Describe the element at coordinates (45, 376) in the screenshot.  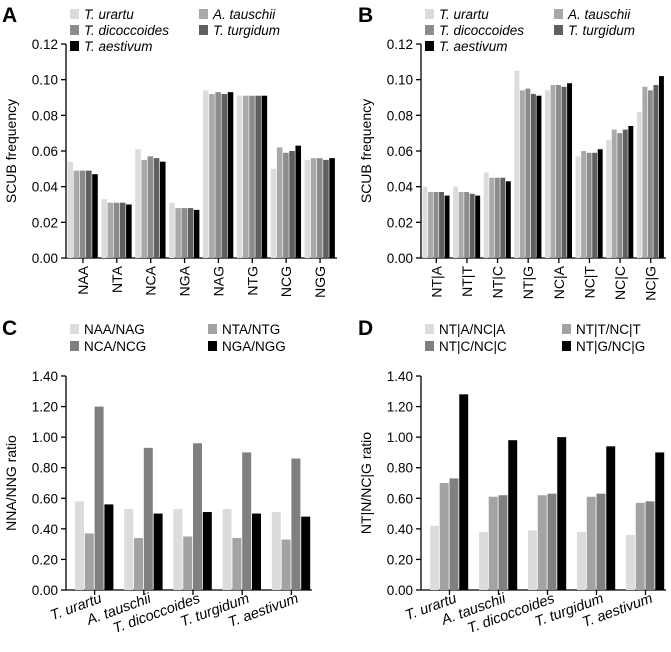
I see `y-tick-label: 1.40` at that location.